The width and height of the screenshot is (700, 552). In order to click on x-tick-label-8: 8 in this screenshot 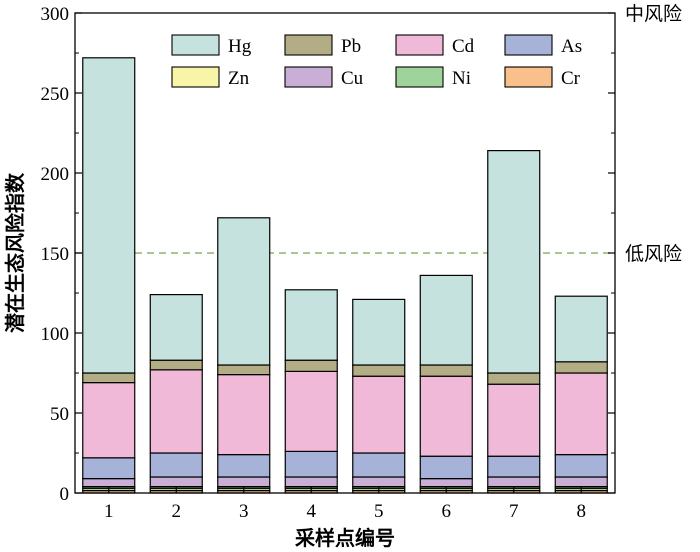, I will do `click(582, 511)`.